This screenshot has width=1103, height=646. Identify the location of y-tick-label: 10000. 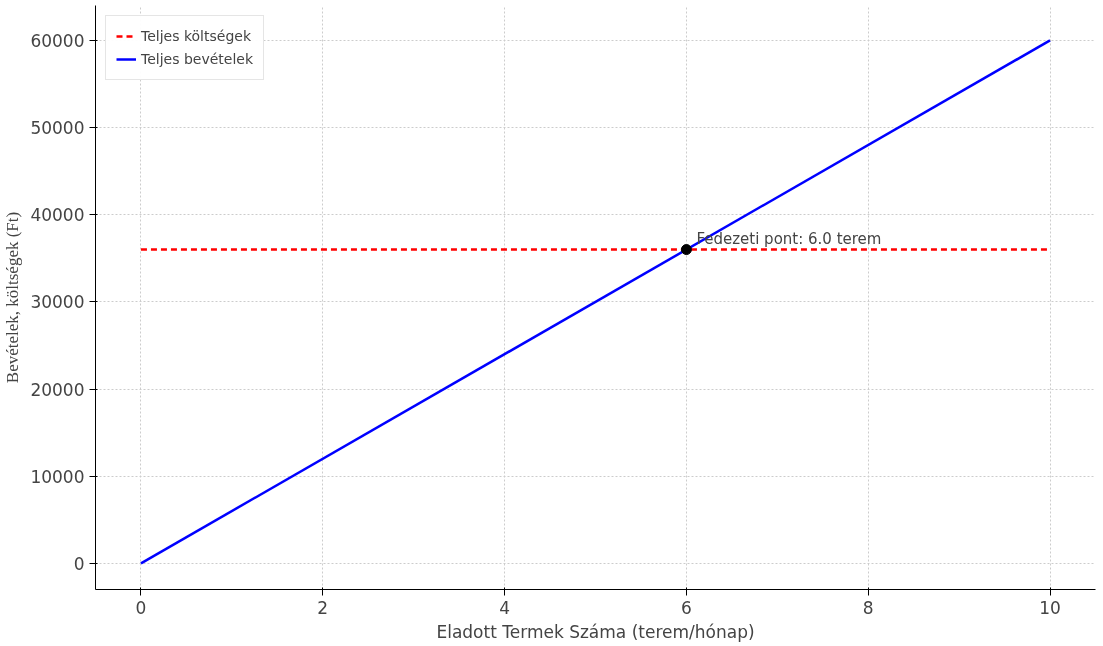
(57, 476).